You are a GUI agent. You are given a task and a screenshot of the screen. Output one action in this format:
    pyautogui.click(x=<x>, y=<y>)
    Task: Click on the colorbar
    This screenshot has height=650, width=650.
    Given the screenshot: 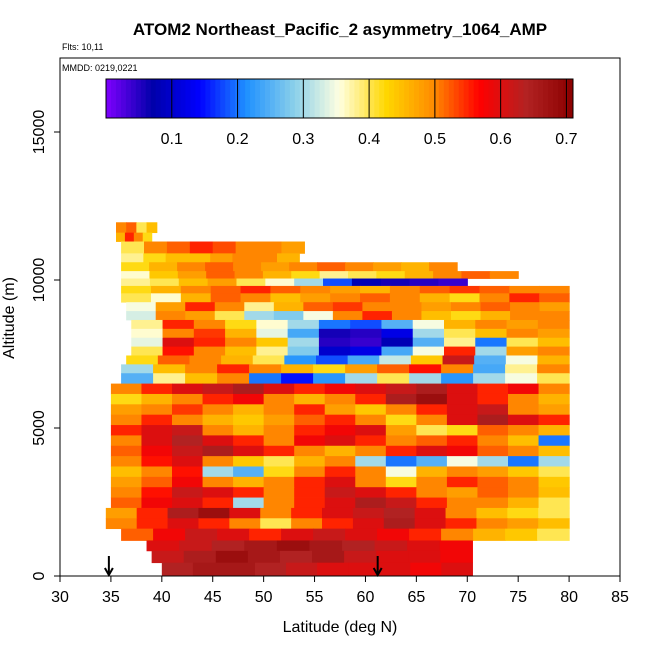 What is the action you would take?
    pyautogui.click(x=339, y=98)
    